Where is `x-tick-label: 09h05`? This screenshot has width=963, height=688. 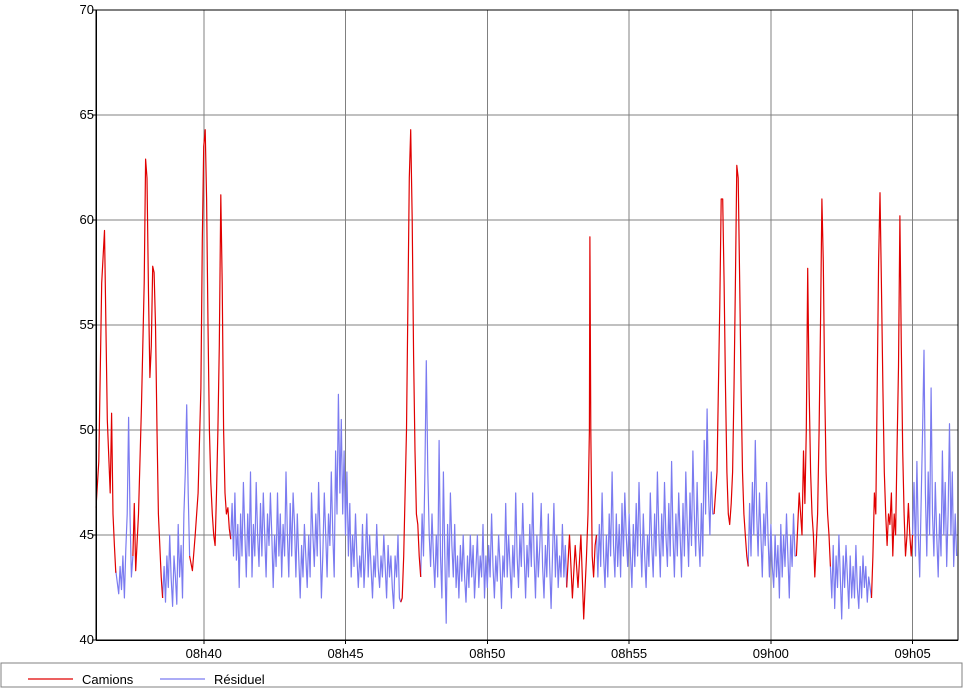
x-tick-label: 09h05 is located at coordinates (913, 653).